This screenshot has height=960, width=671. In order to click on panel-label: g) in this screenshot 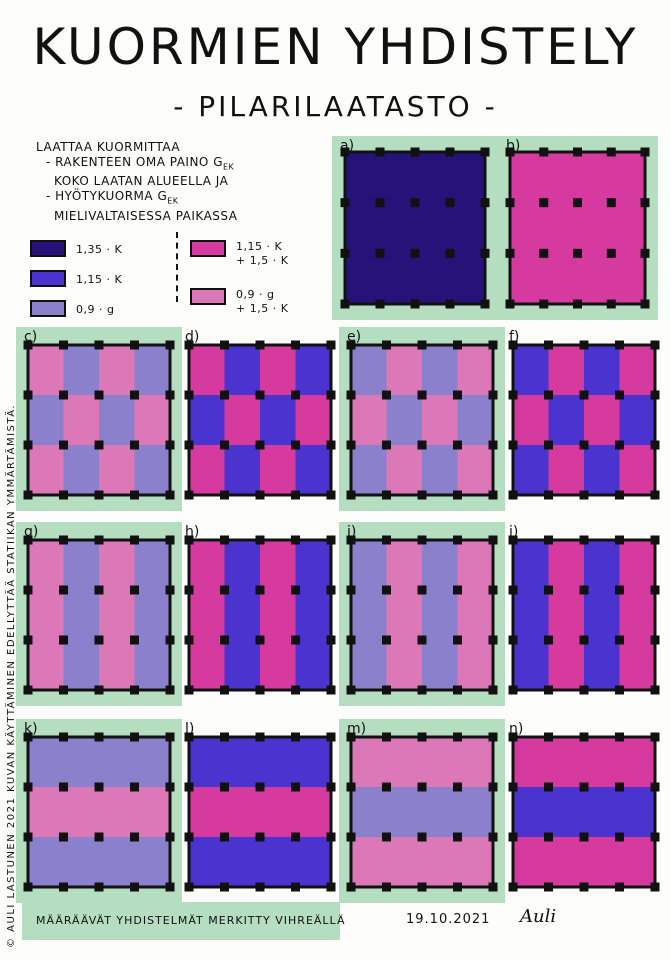, I will do `click(31, 532)`.